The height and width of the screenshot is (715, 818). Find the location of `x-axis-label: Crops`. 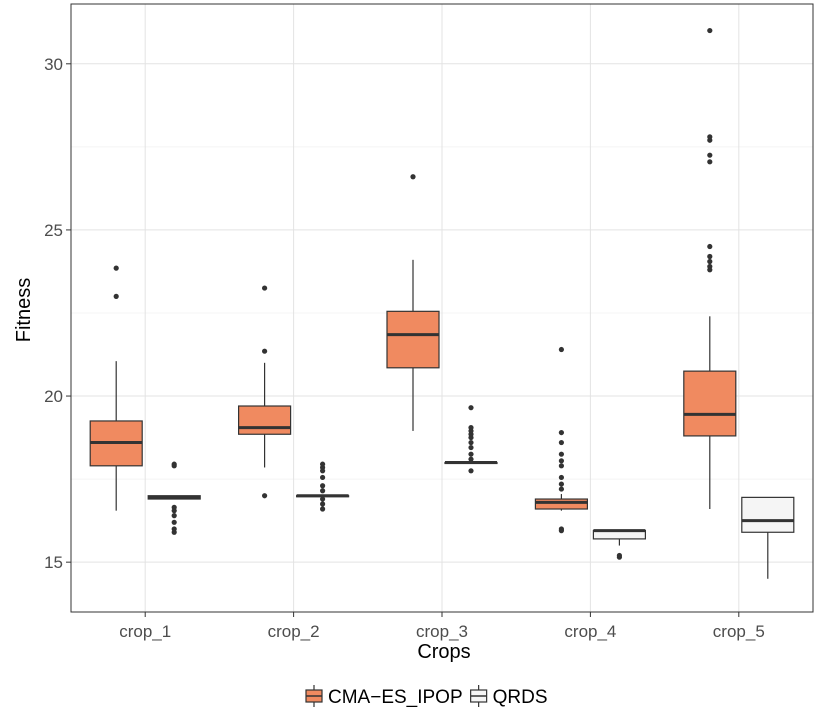

x-axis-label: Crops is located at coordinates (443, 652).